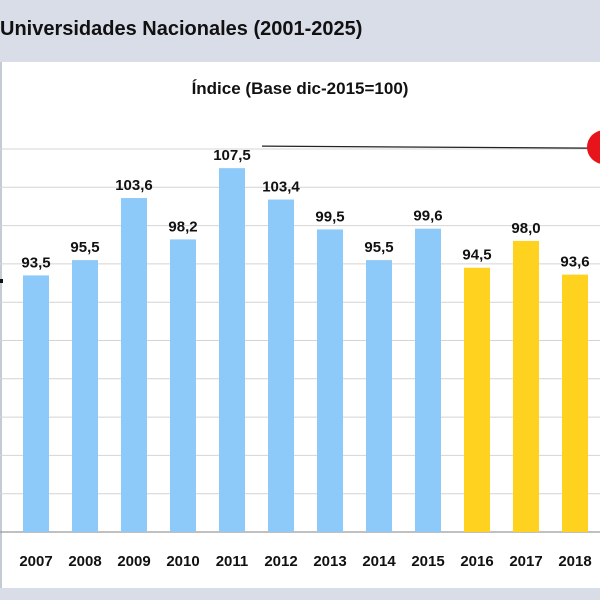  Describe the element at coordinates (427, 561) in the screenshot. I see `x-tick-2015: 2015` at that location.